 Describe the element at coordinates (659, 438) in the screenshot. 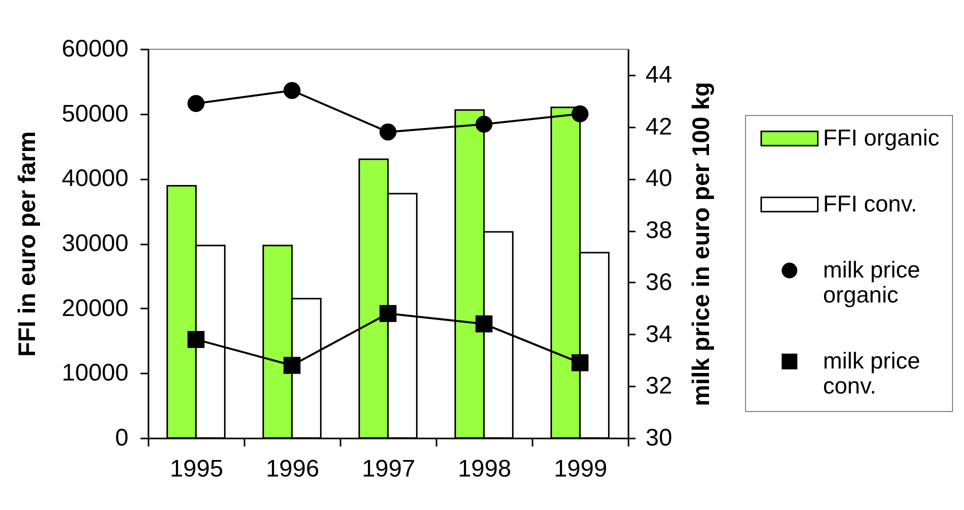

I see `y2-tick-label: 30` at that location.